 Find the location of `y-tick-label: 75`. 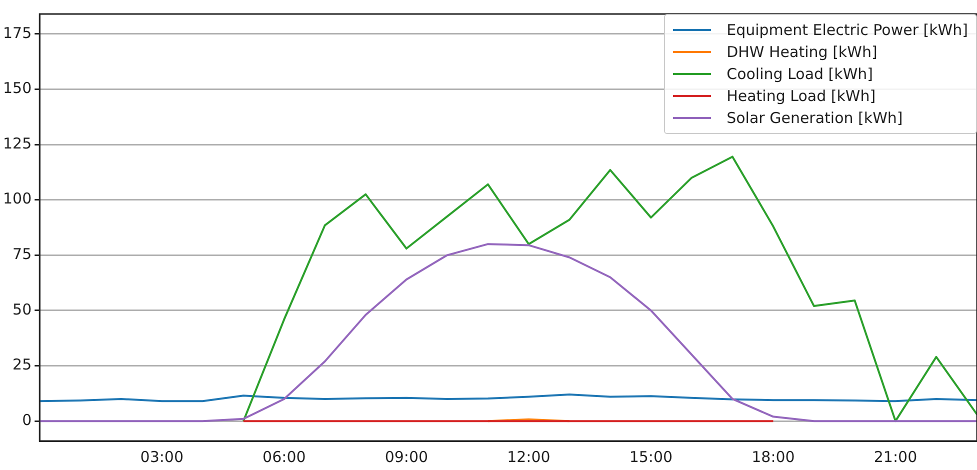

y-tick-label: 75 is located at coordinates (22, 254).